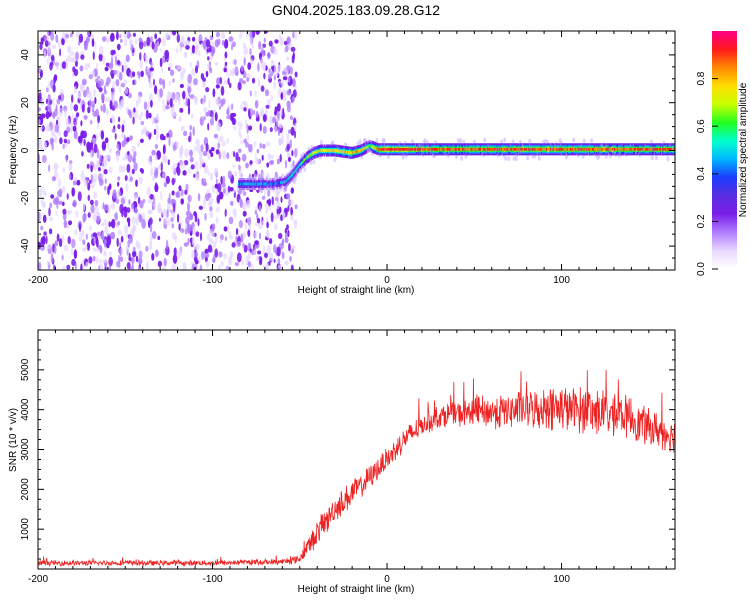 The image size is (750, 600). Describe the element at coordinates (387, 280) in the screenshot. I see `x-tick-label: 0` at that location.